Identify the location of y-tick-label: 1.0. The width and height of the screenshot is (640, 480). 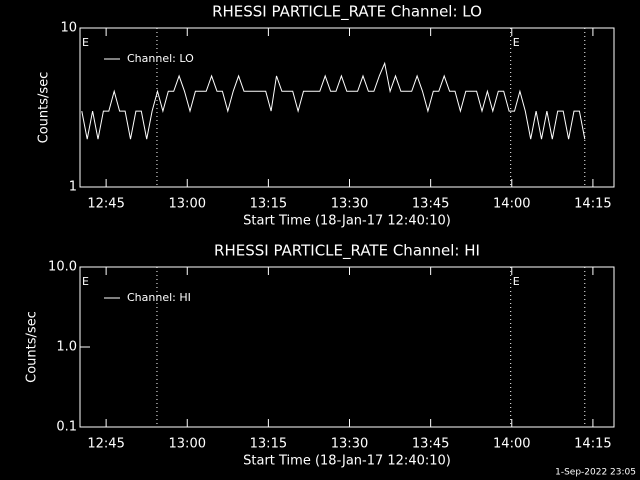
(66, 347).